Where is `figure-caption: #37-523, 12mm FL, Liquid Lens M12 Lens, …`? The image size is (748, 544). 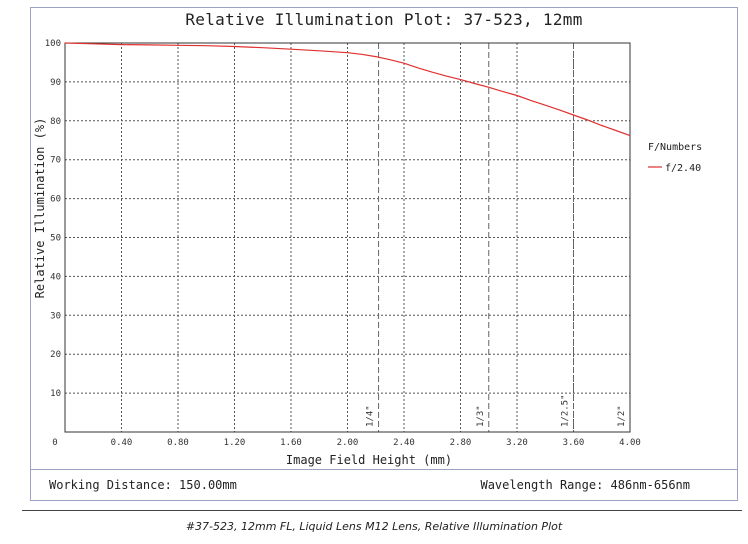 figure-caption: #37-523, 12mm FL, Liquid Lens M12 Lens, … is located at coordinates (374, 526).